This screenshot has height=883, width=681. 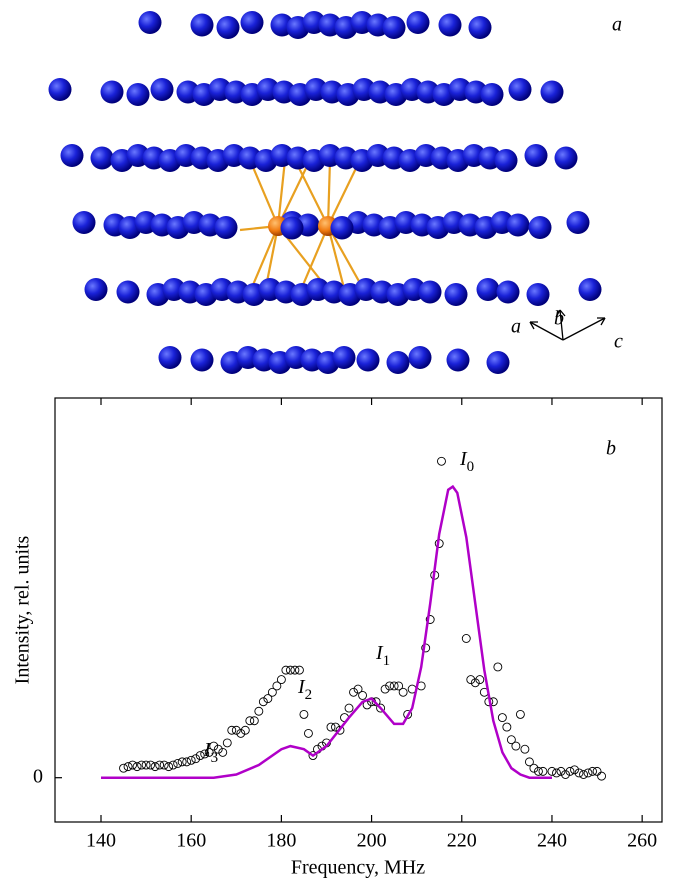 What do you see at coordinates (281, 841) in the screenshot?
I see `x-tick-label: 180` at bounding box center [281, 841].